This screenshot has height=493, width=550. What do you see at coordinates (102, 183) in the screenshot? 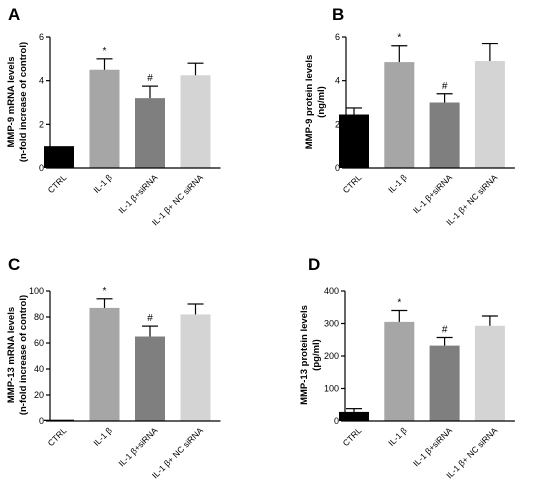
I see `panel-a-category-label-1: IL-1 β` at bounding box center [102, 183].